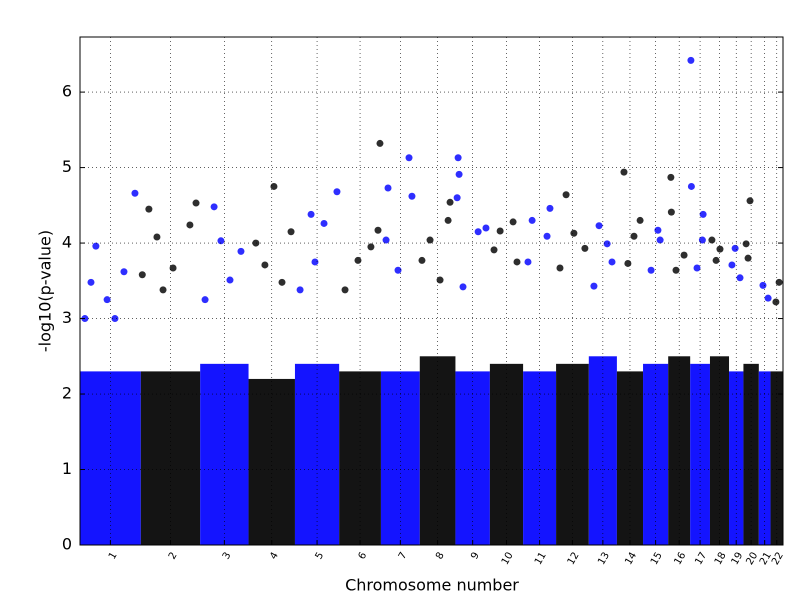 This screenshot has width=800, height=600. I want to click on x-tick-label: 11, so click(541, 559).